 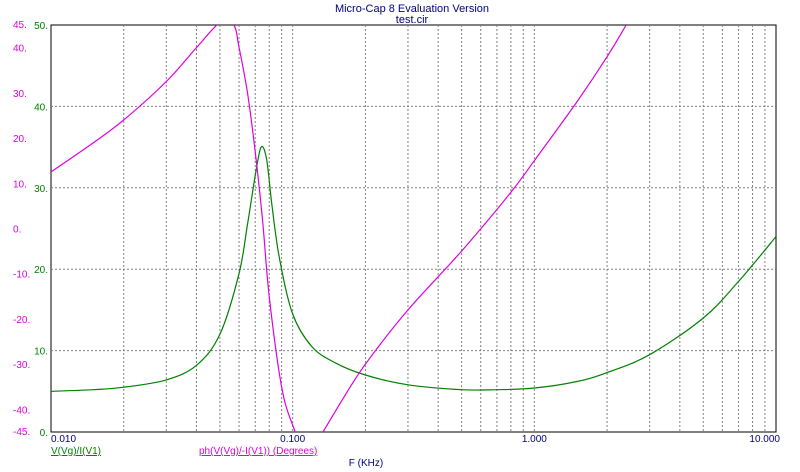 I want to click on right-tick-label: -10., so click(x=21, y=275).